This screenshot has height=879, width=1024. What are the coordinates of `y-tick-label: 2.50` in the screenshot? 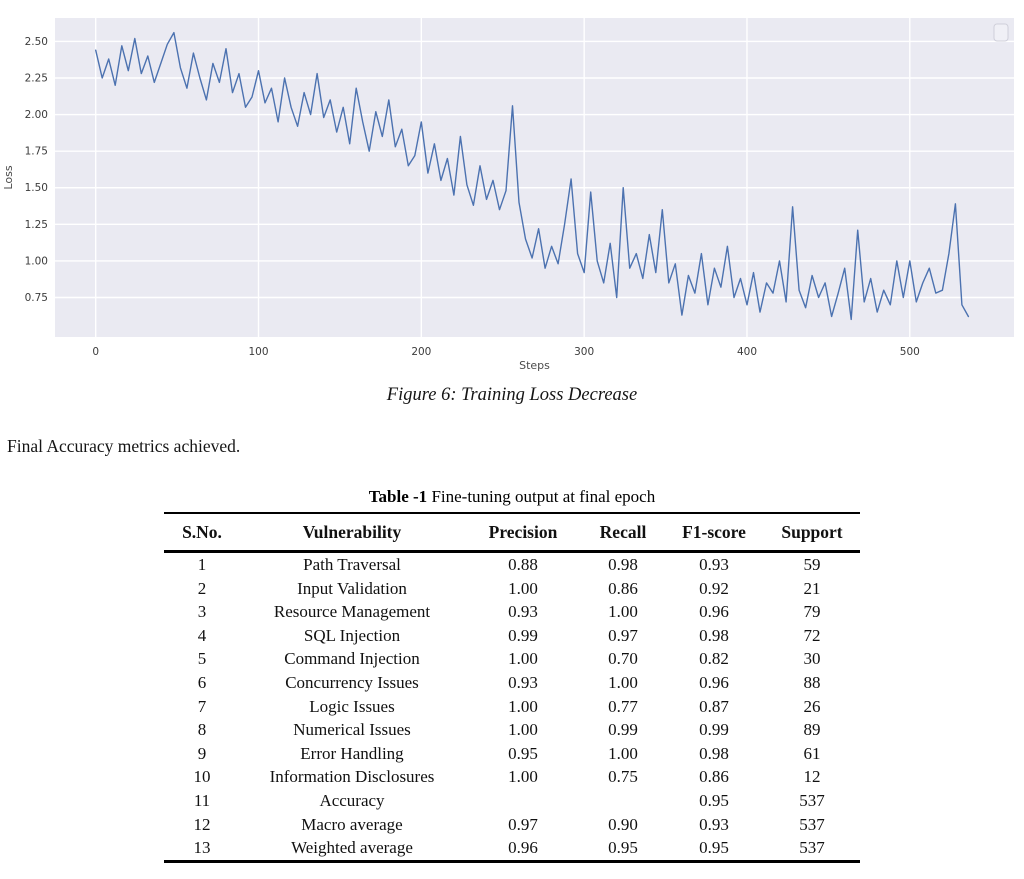 It's located at (36, 42).